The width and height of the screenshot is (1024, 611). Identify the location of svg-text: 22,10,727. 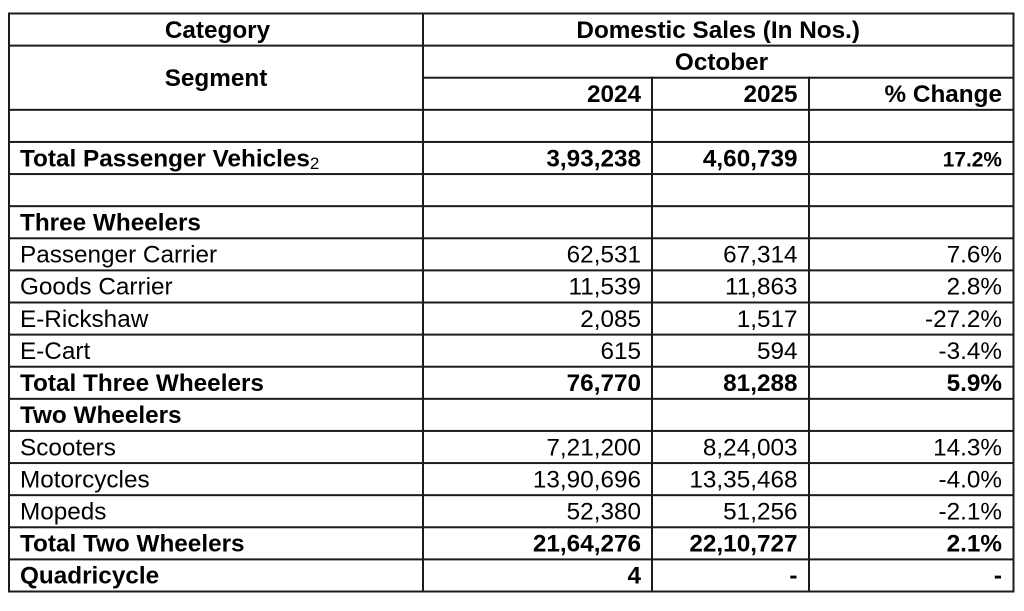
(743, 544).